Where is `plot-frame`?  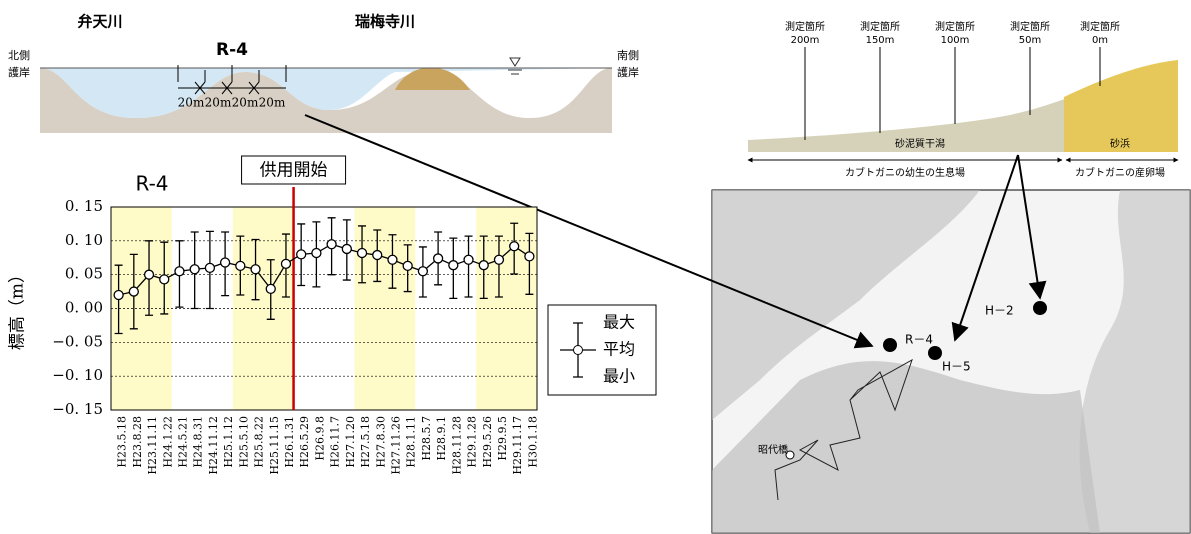
plot-frame is located at coordinates (324, 308).